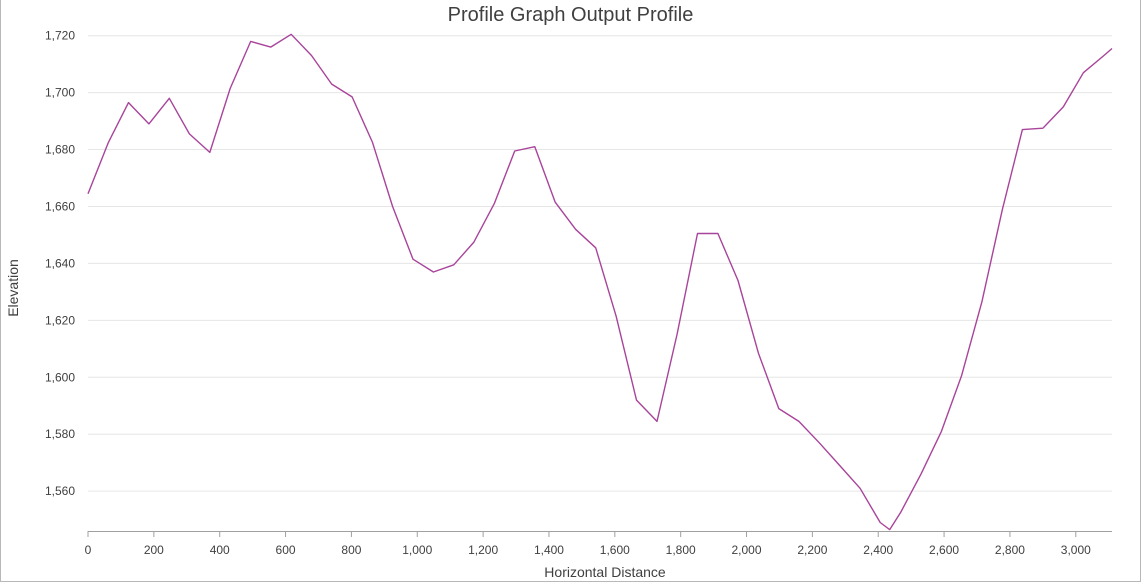 Image resolution: width=1141 pixels, height=583 pixels. What do you see at coordinates (1010, 550) in the screenshot?
I see `x-tick-label: 2,800` at bounding box center [1010, 550].